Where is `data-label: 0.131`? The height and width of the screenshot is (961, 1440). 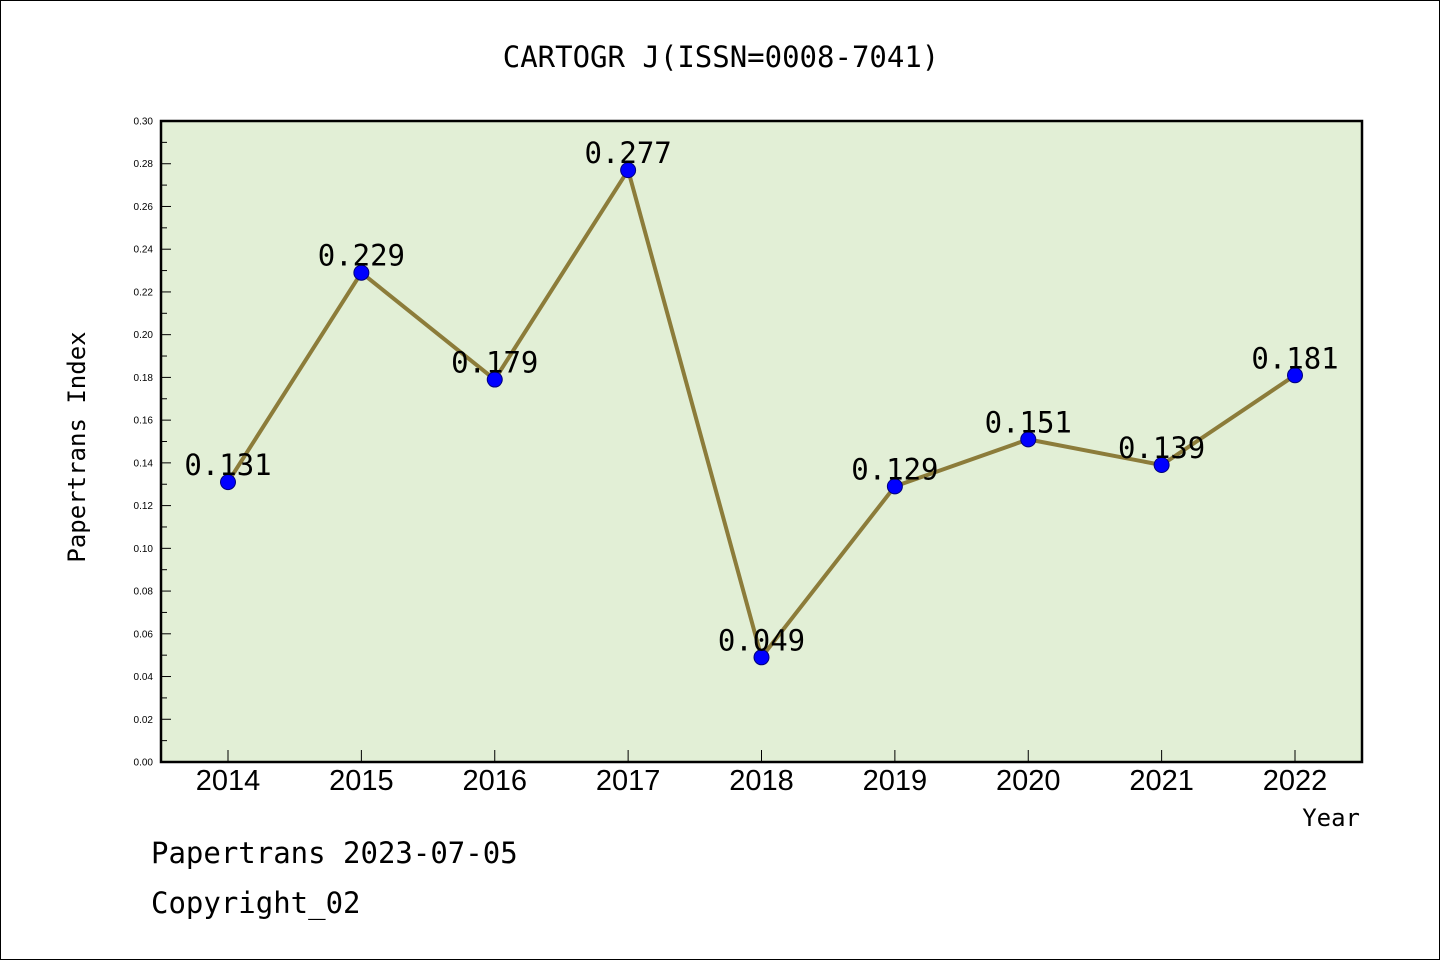 data-label: 0.131 is located at coordinates (227, 465).